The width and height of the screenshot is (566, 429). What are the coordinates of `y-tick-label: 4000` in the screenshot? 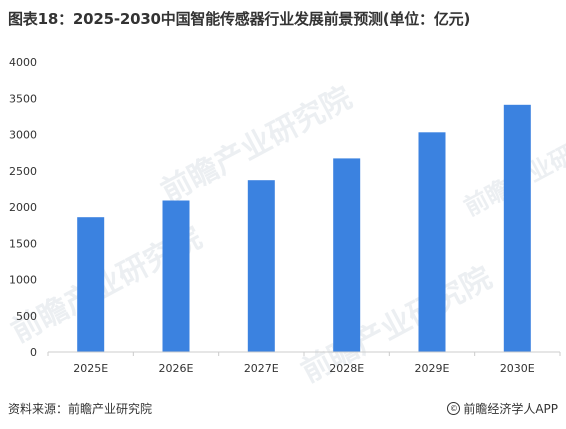 It's located at (23, 62).